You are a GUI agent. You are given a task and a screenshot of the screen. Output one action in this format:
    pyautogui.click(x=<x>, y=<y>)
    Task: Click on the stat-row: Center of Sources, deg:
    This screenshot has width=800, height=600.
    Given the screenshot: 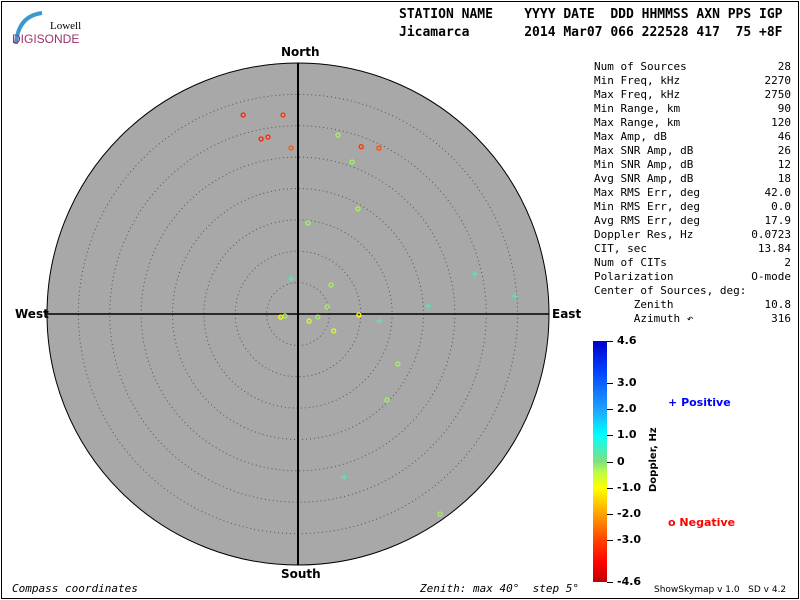 What is the action you would take?
    pyautogui.click(x=692, y=291)
    